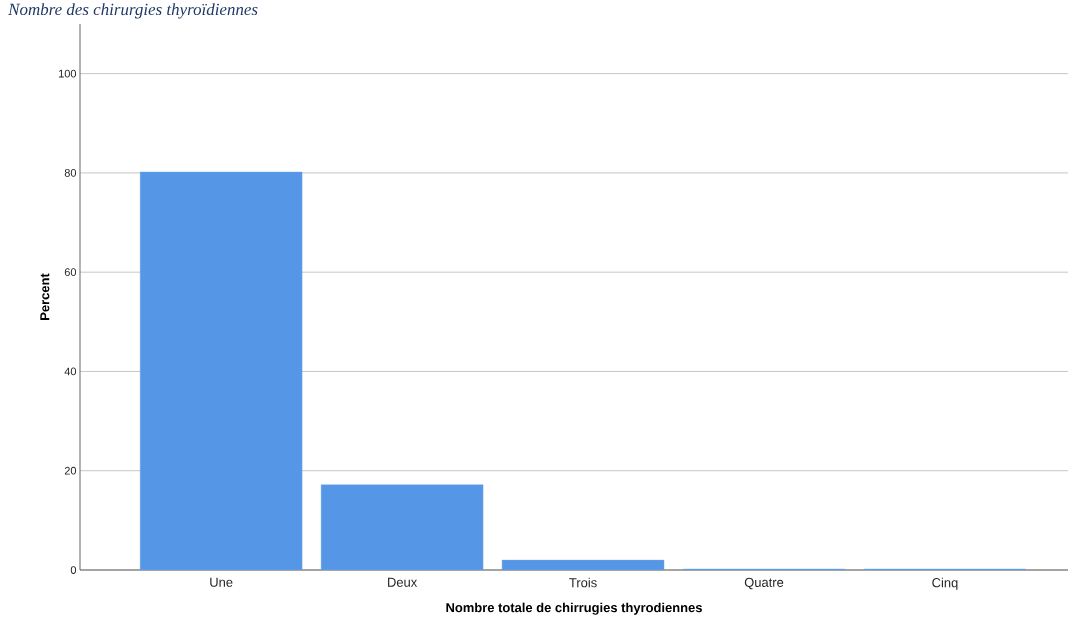 The height and width of the screenshot is (643, 1070). Describe the element at coordinates (583, 582) in the screenshot. I see `x-tick-label: Trois` at that location.